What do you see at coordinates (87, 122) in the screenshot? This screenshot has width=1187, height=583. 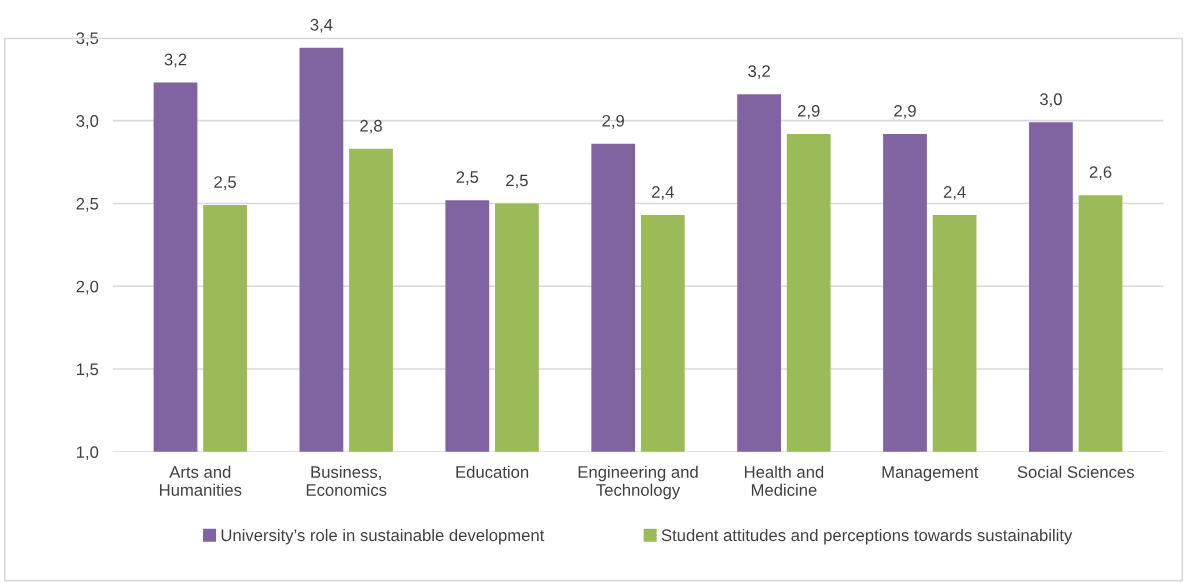 I see `y-tick-label: 3,0` at bounding box center [87, 122].